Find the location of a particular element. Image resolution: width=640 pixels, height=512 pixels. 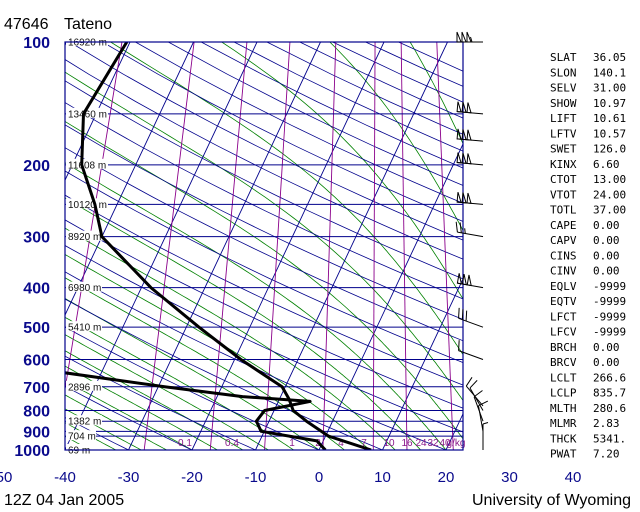

index-row: EQLV -9999 is located at coordinates (588, 286).